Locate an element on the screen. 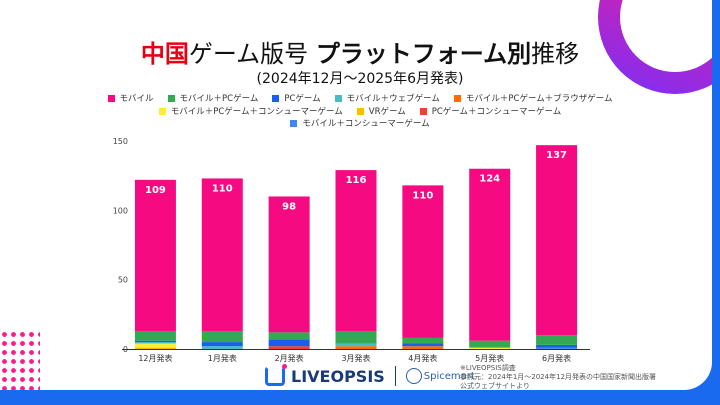 This screenshot has height=405, width=720. x-tick-label: 4月発表 is located at coordinates (422, 358).